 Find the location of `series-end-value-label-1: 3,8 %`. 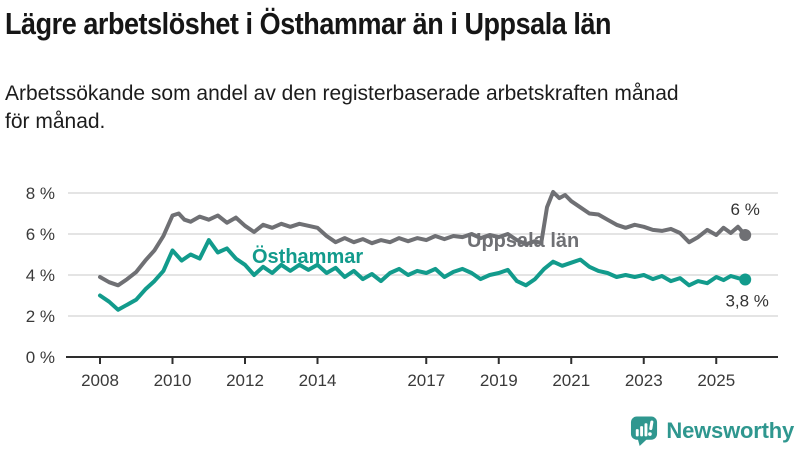

series-end-value-label-1: 3,8 % is located at coordinates (746, 301).